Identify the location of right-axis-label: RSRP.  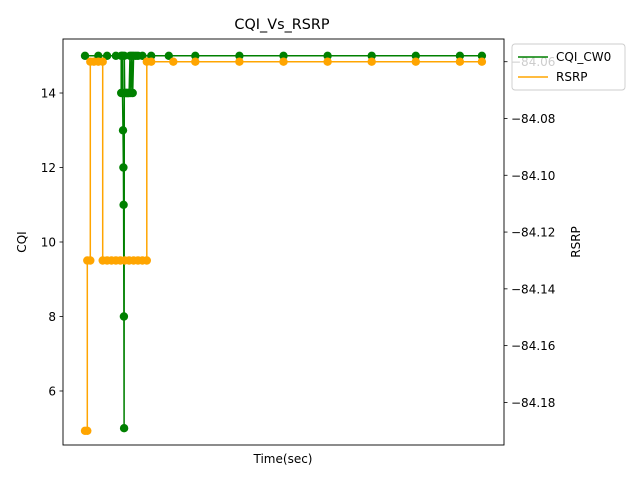
(576, 242).